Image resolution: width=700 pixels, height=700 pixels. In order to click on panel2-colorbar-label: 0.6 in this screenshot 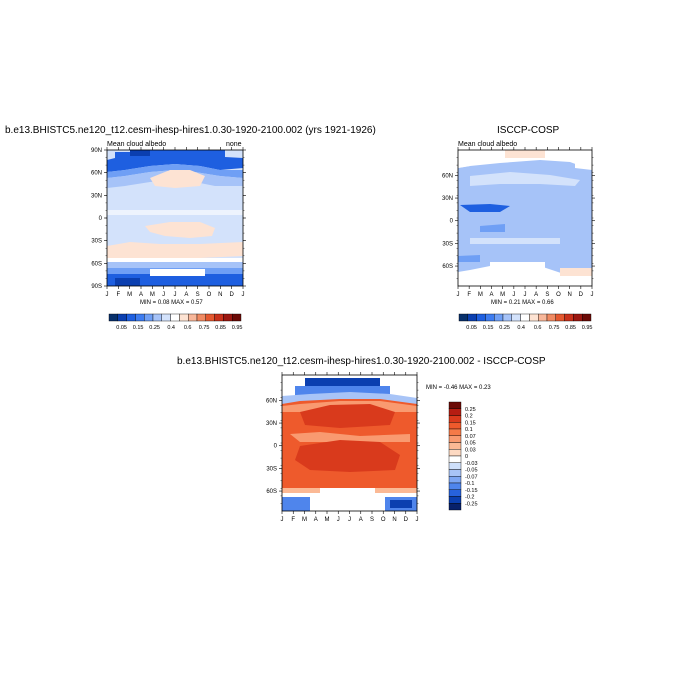, I will do `click(538, 328)`.